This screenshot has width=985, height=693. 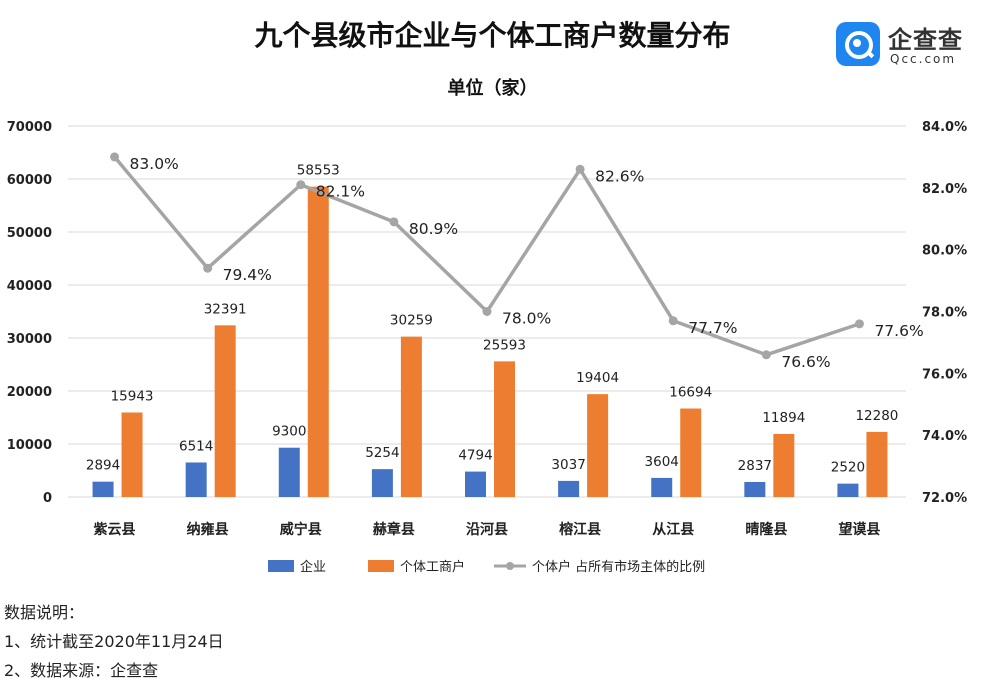 I want to click on x-tick-label: 榕江县, so click(x=580, y=529).